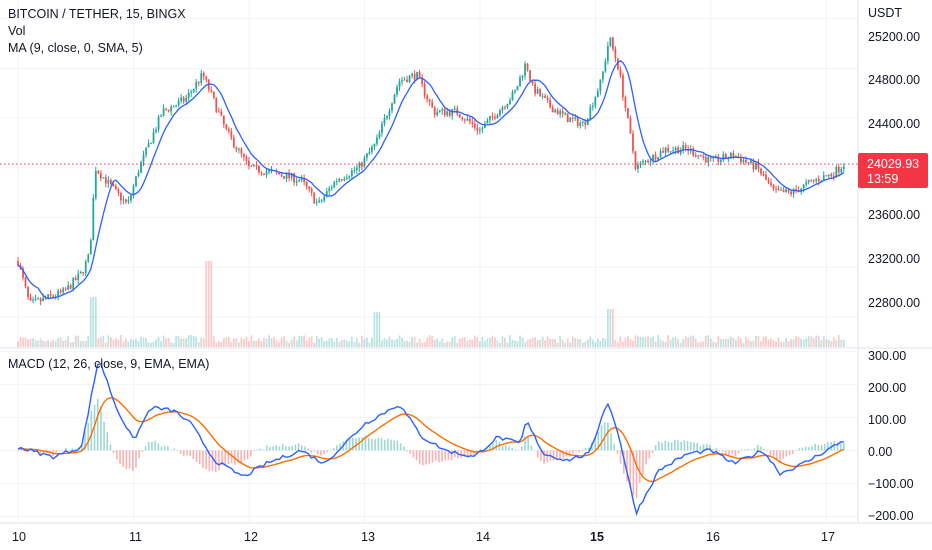 Image resolution: width=932 pixels, height=550 pixels. What do you see at coordinates (894, 303) in the screenshot?
I see `price-tick: 22800.00` at bounding box center [894, 303].